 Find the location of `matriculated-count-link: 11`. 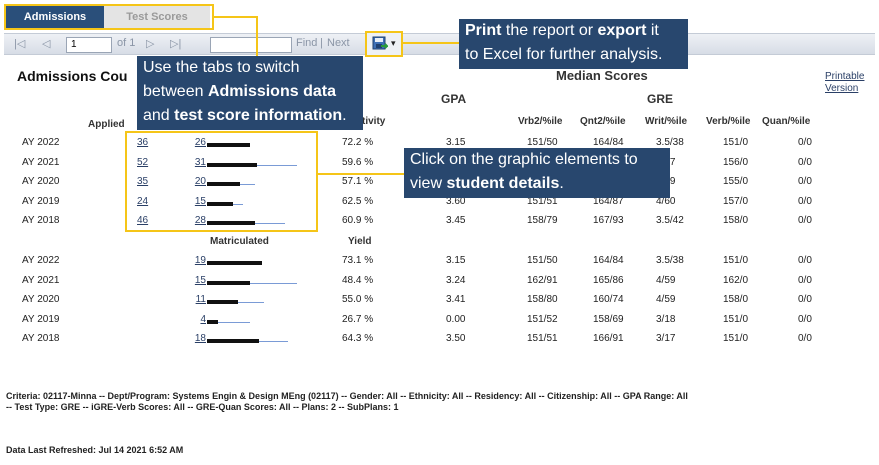

matriculated-count-link: 11 is located at coordinates (200, 299).